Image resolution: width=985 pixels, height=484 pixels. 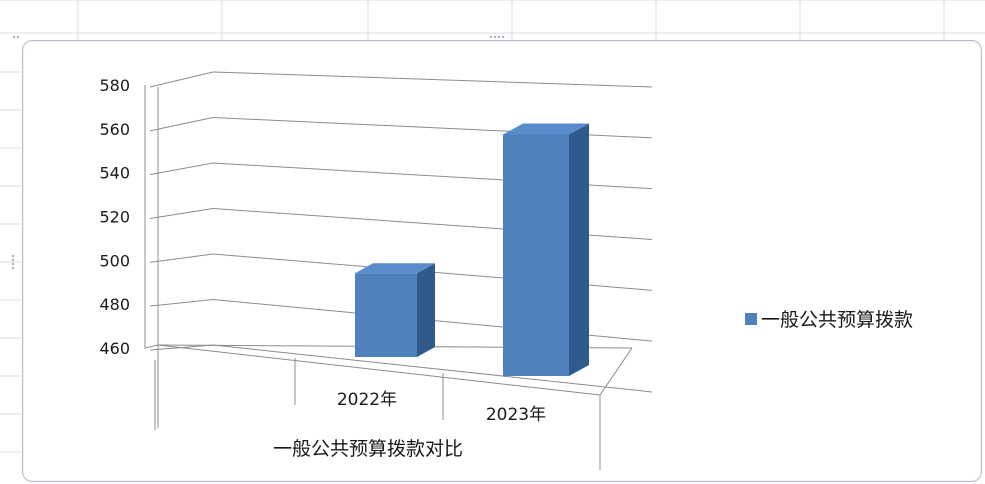 I want to click on y-tick-label: 560, so click(x=114, y=129).